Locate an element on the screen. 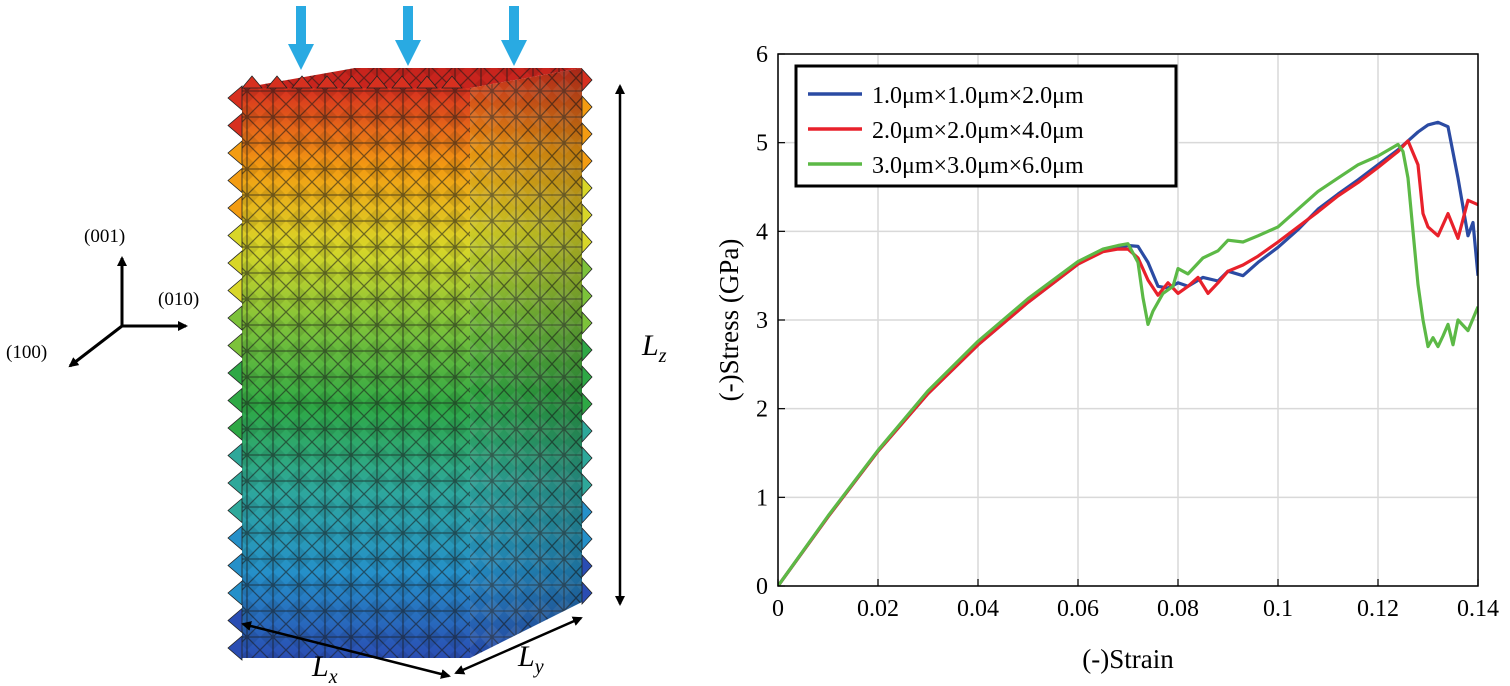 The image size is (1510, 686). load-arrows is located at coordinates (407, 38).